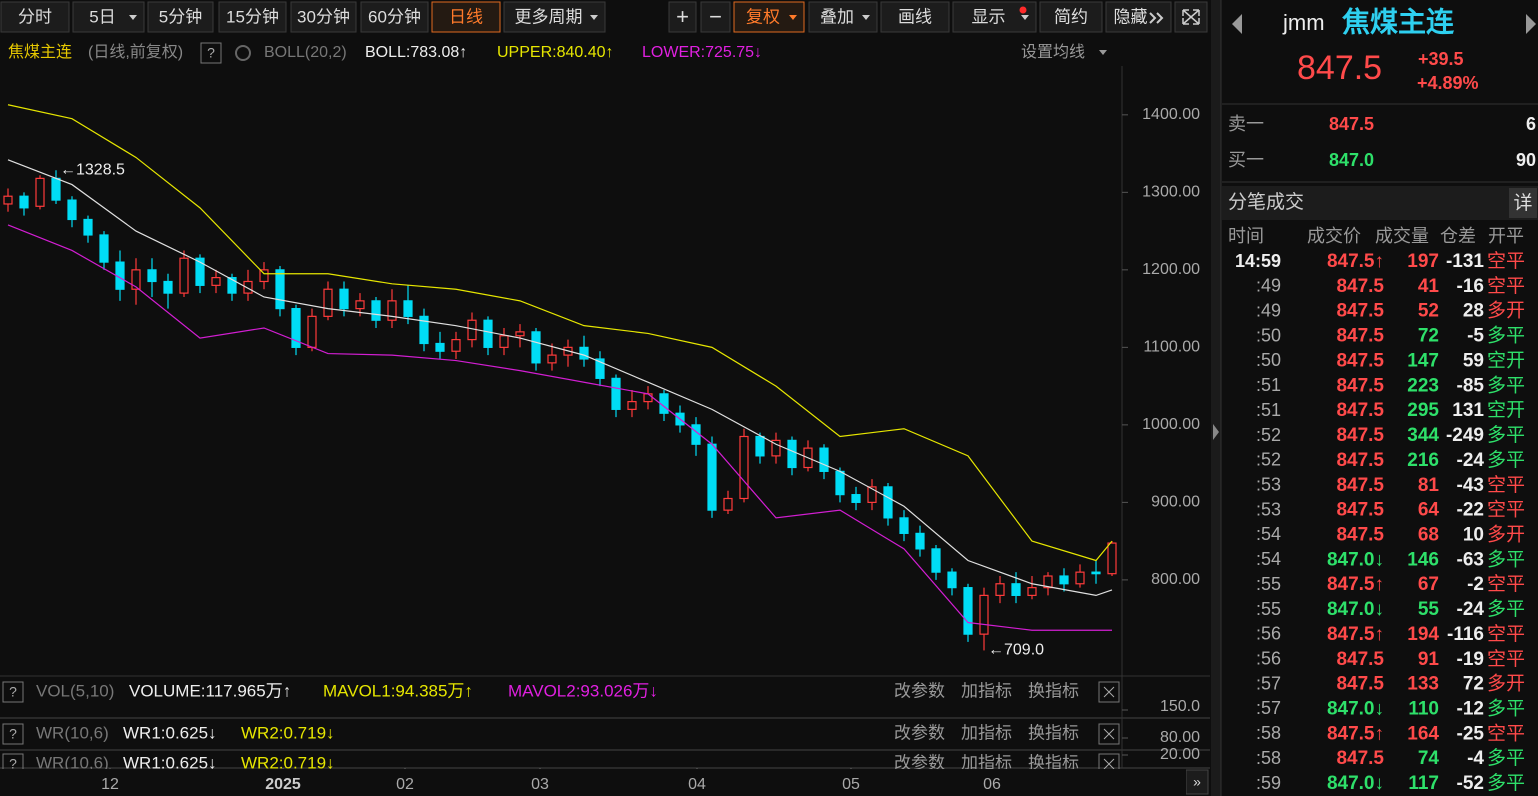 Image resolution: width=1538 pixels, height=796 pixels. I want to click on trade-volume: 91, so click(1429, 659).